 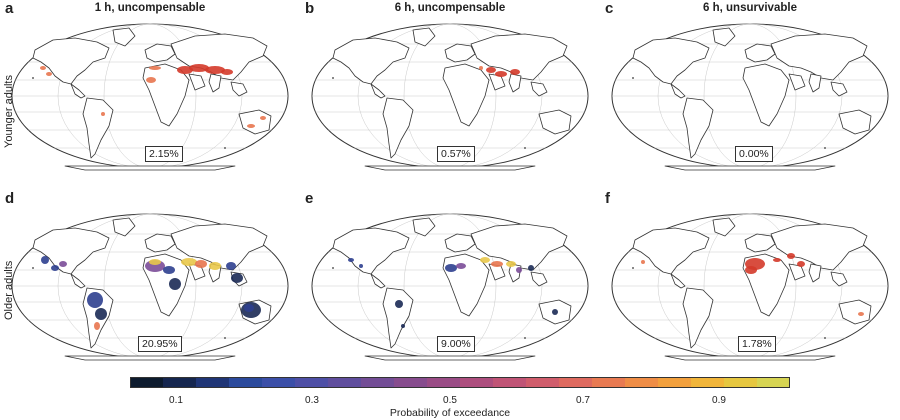 What do you see at coordinates (309, 198) in the screenshot?
I see `panel-letter: e` at bounding box center [309, 198].